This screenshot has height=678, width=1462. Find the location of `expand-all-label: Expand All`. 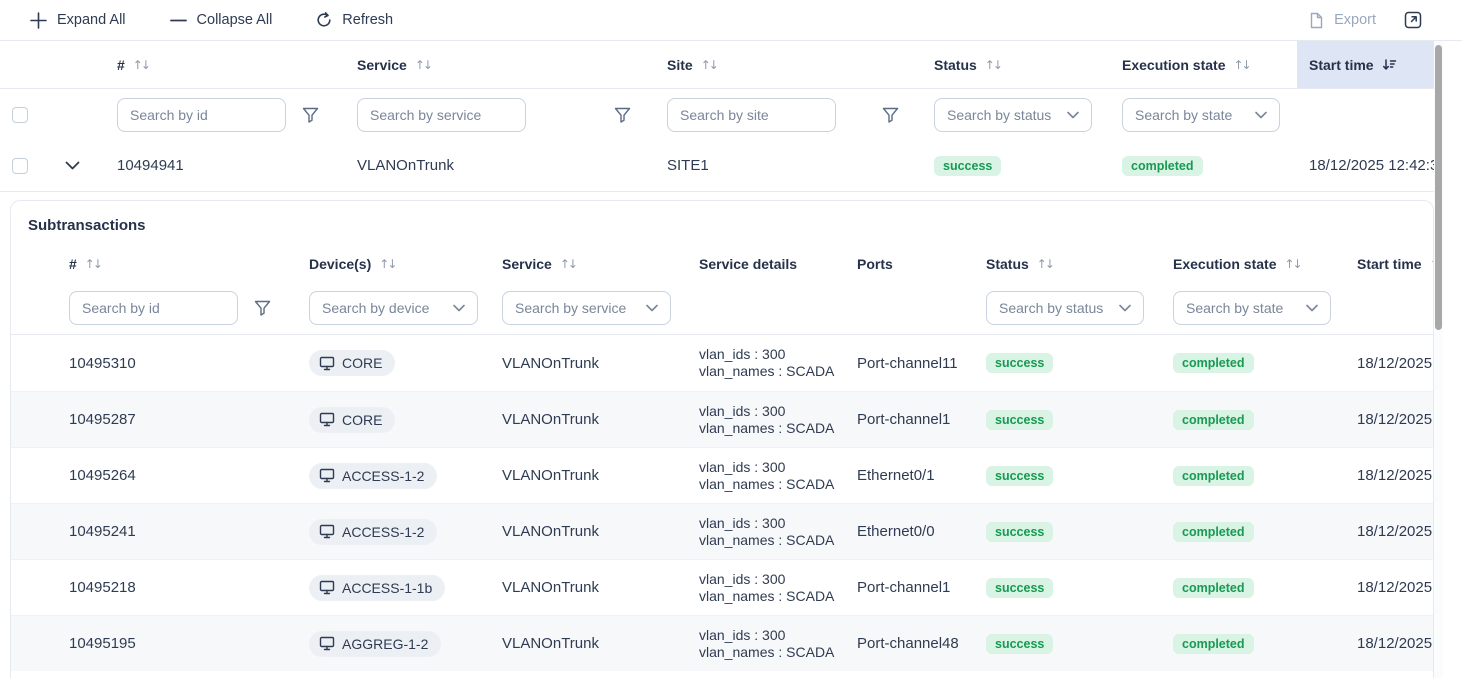

expand-all-label: Expand All is located at coordinates (91, 20).